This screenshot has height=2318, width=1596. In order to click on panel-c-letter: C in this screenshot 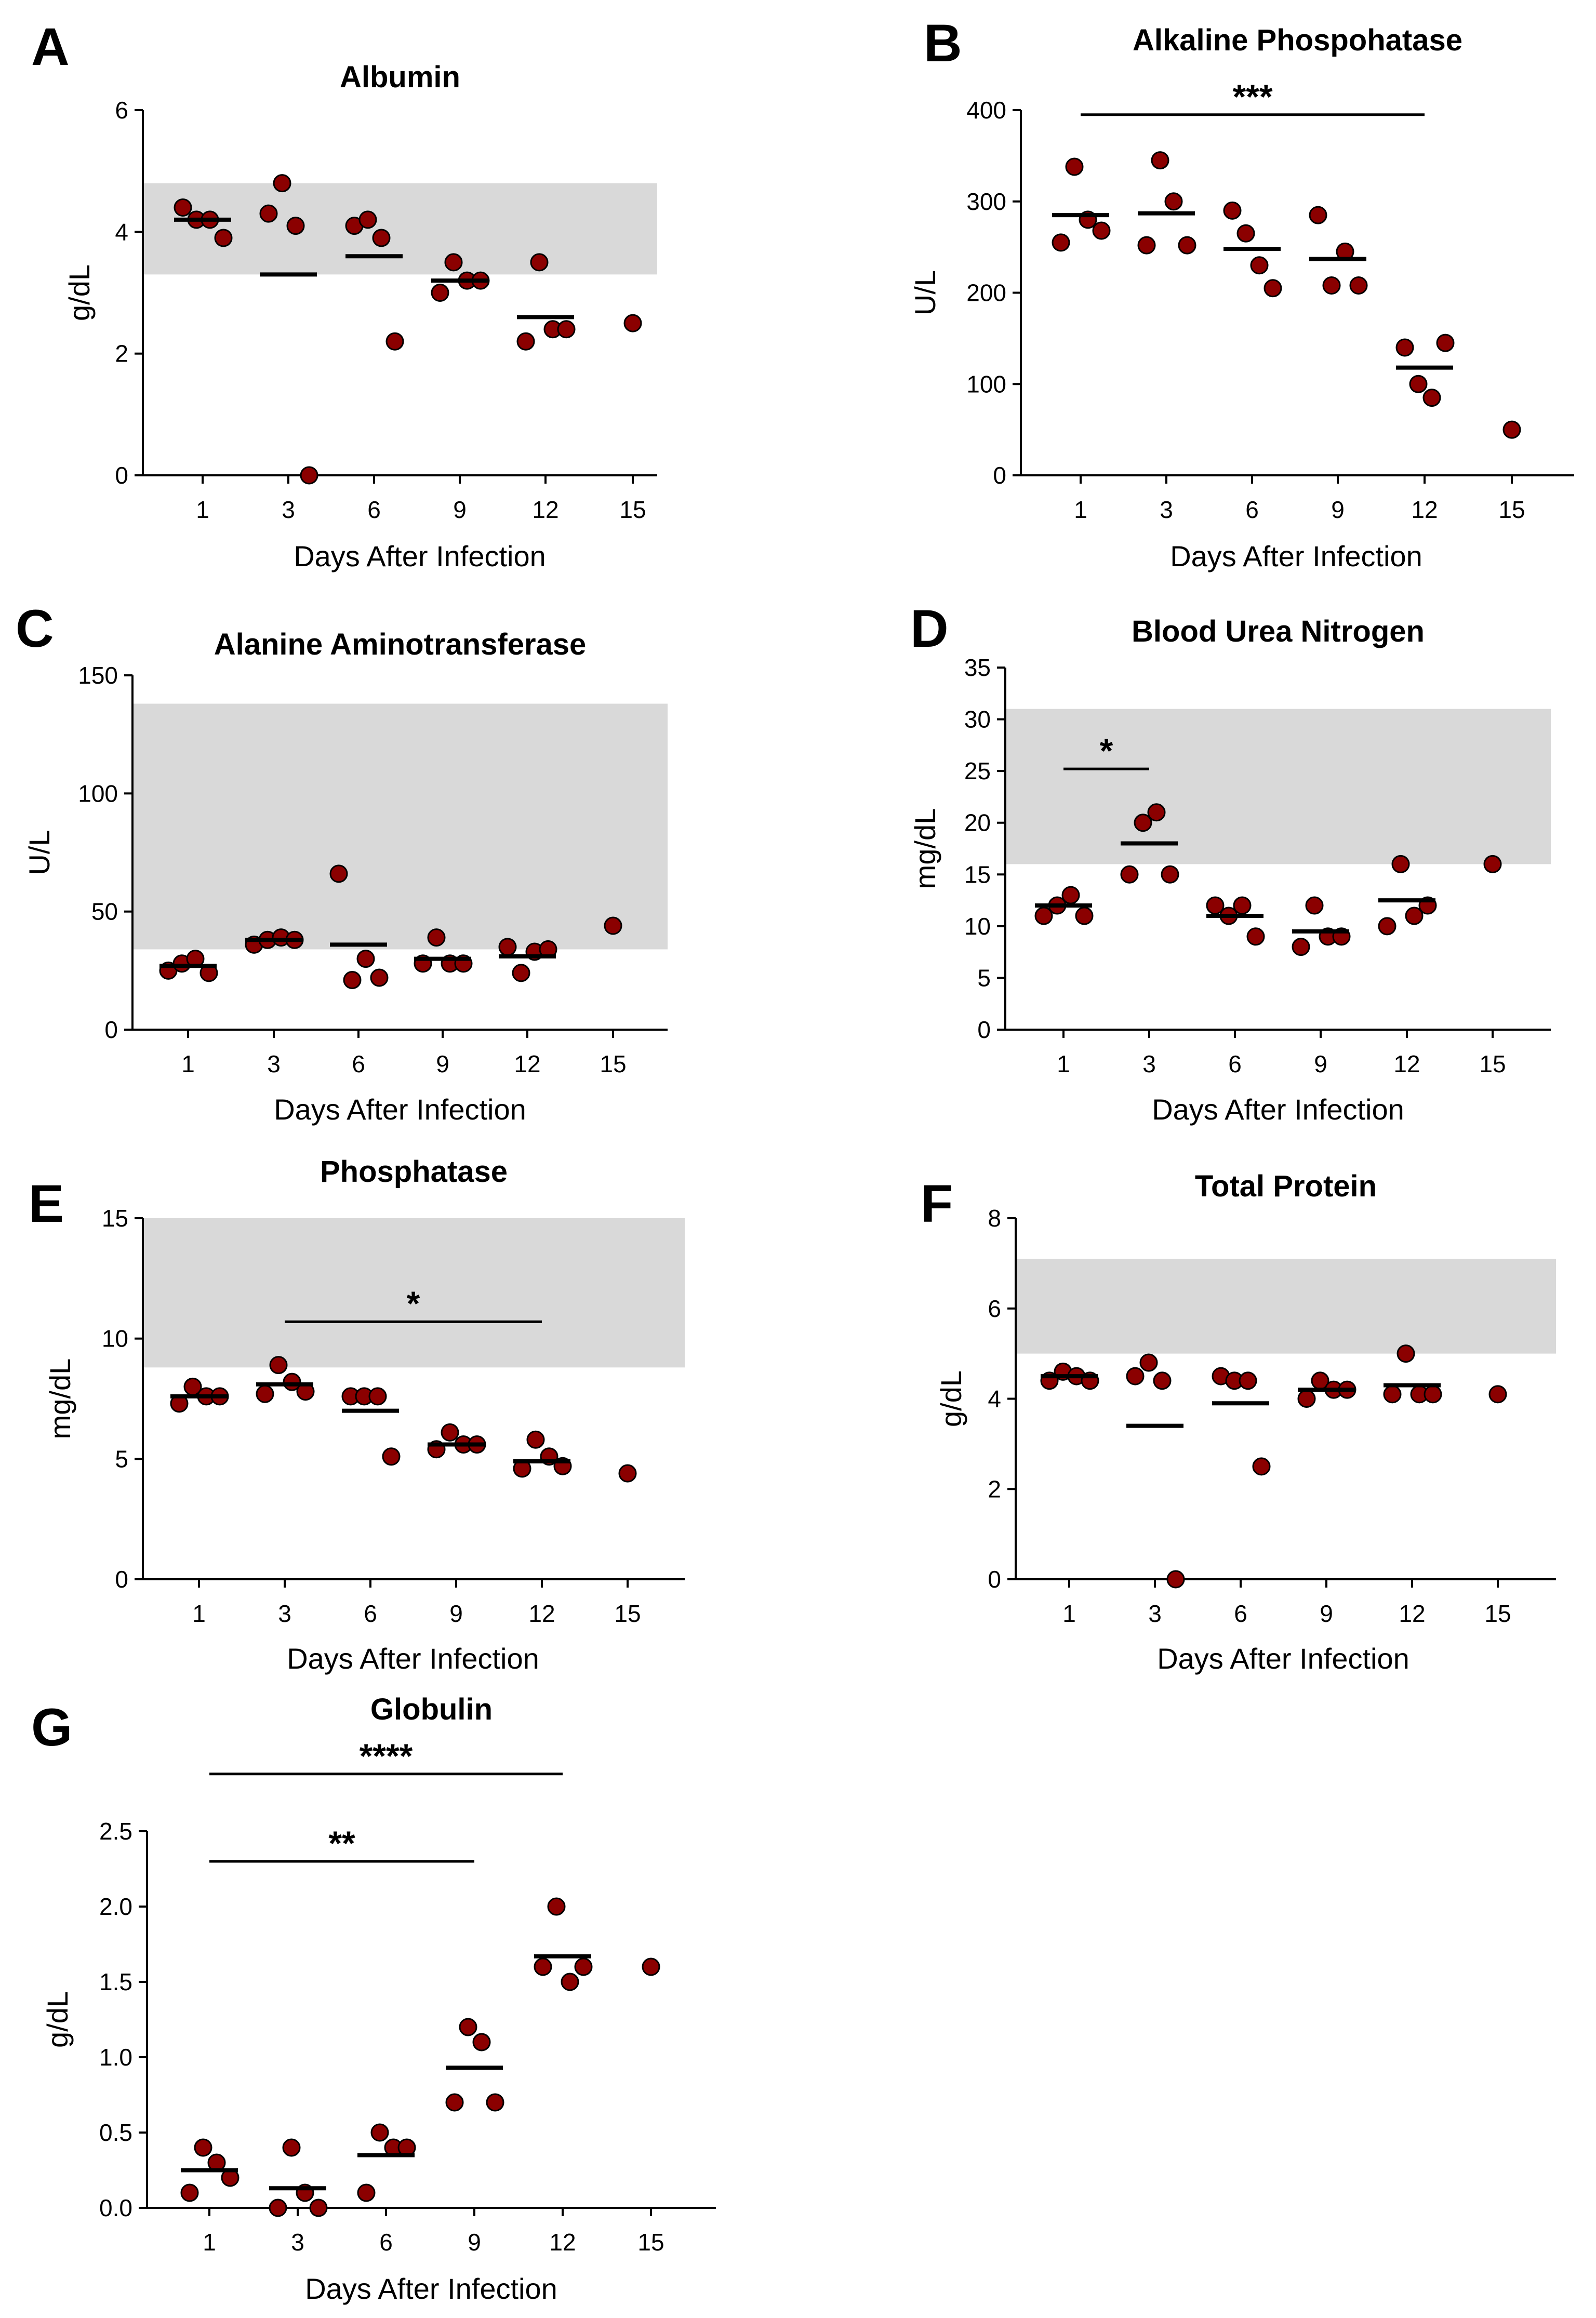, I will do `click(35, 628)`.